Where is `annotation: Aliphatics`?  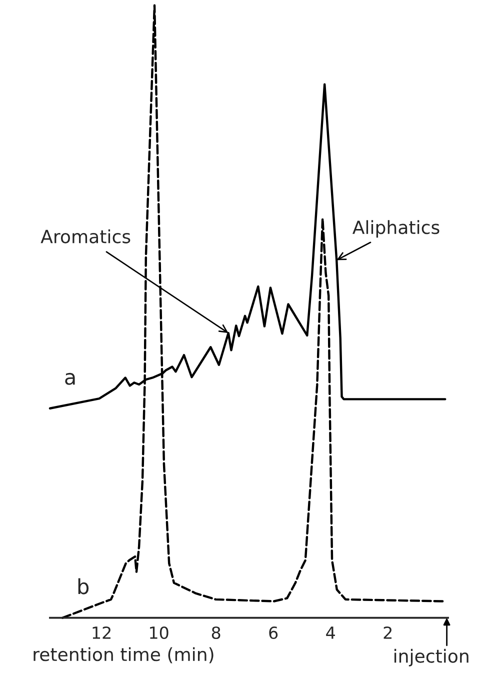
annotation: Aliphatics is located at coordinates (396, 229).